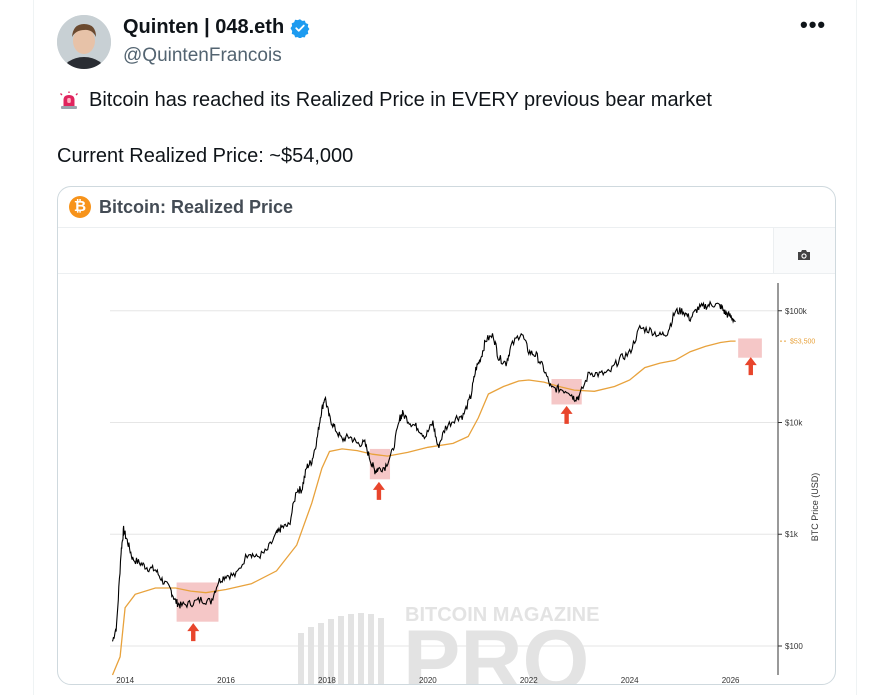  I want to click on tweet-text-line-2: Current Realized Price: ~$54,000, so click(205, 156).